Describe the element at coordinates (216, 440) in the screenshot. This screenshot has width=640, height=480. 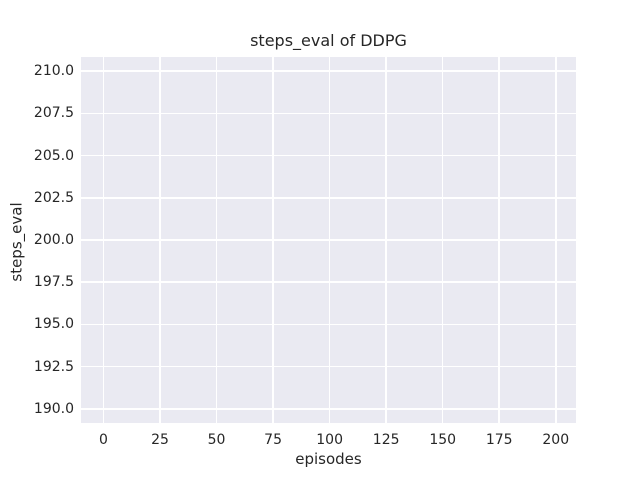
I see `x-tick-label: 50` at that location.